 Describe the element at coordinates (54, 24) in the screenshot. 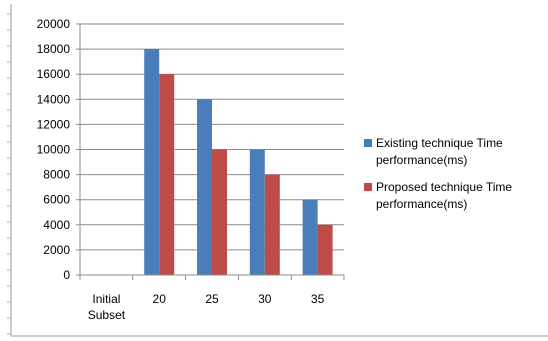

I see `y-tick-label: 20000` at that location.